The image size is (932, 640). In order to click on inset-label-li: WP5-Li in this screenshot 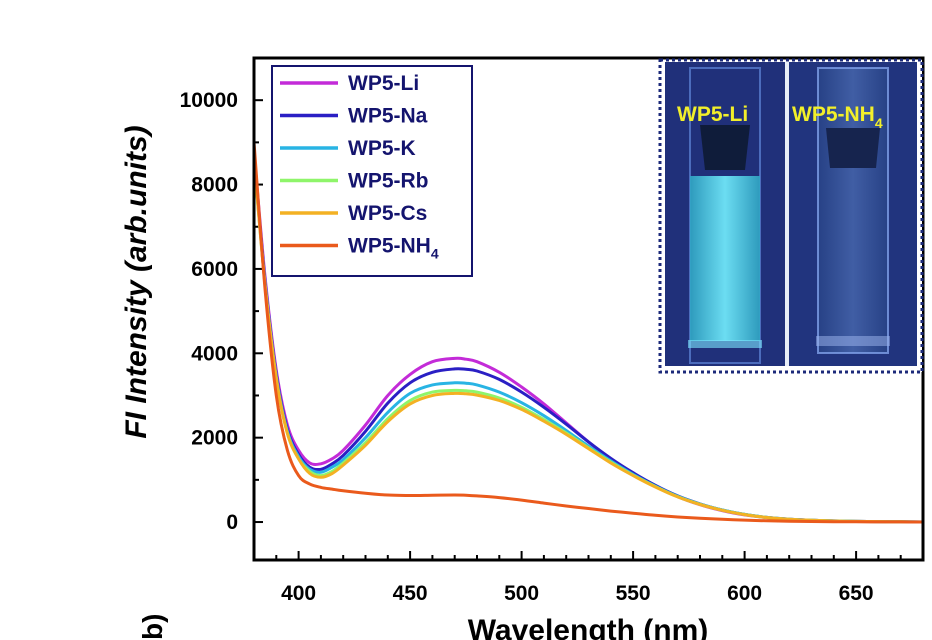, I will do `click(712, 114)`.